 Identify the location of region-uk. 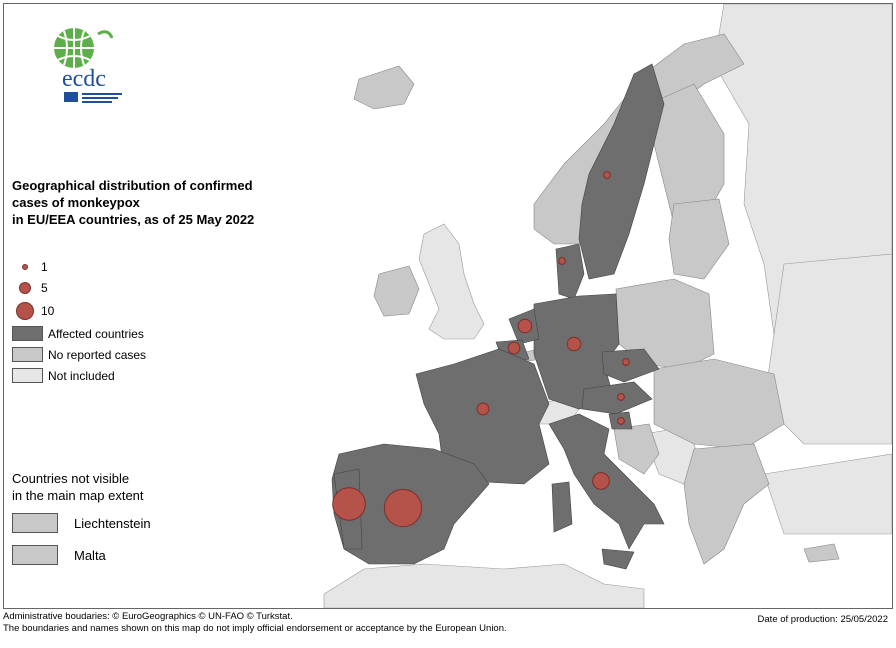
(451, 281).